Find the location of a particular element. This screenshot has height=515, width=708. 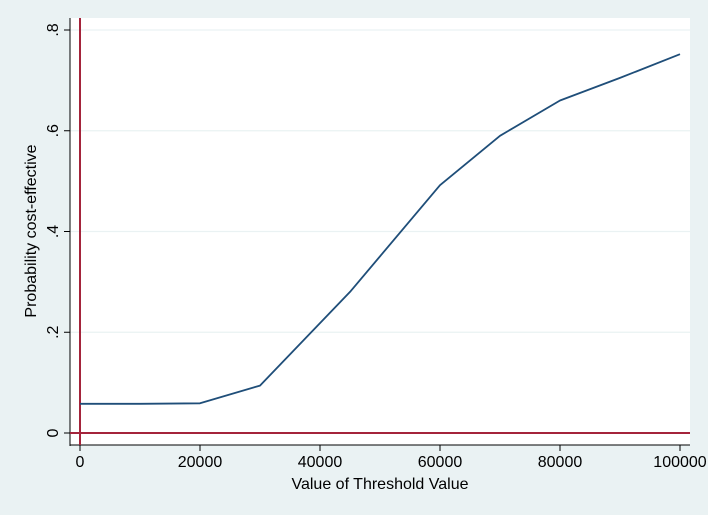

y-tick-label: .2 is located at coordinates (53, 331).